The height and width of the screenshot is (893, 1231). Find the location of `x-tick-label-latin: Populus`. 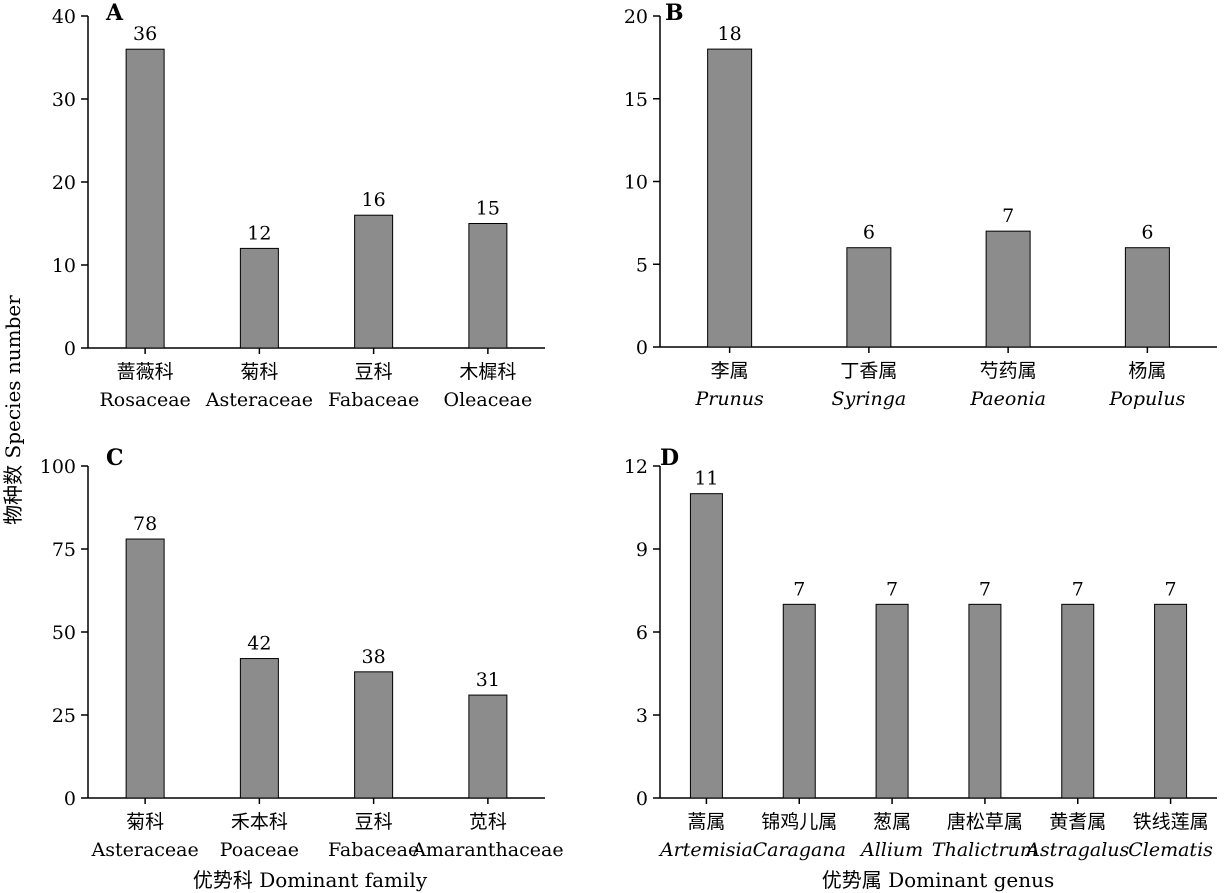

x-tick-label-latin: Populus is located at coordinates (1146, 399).